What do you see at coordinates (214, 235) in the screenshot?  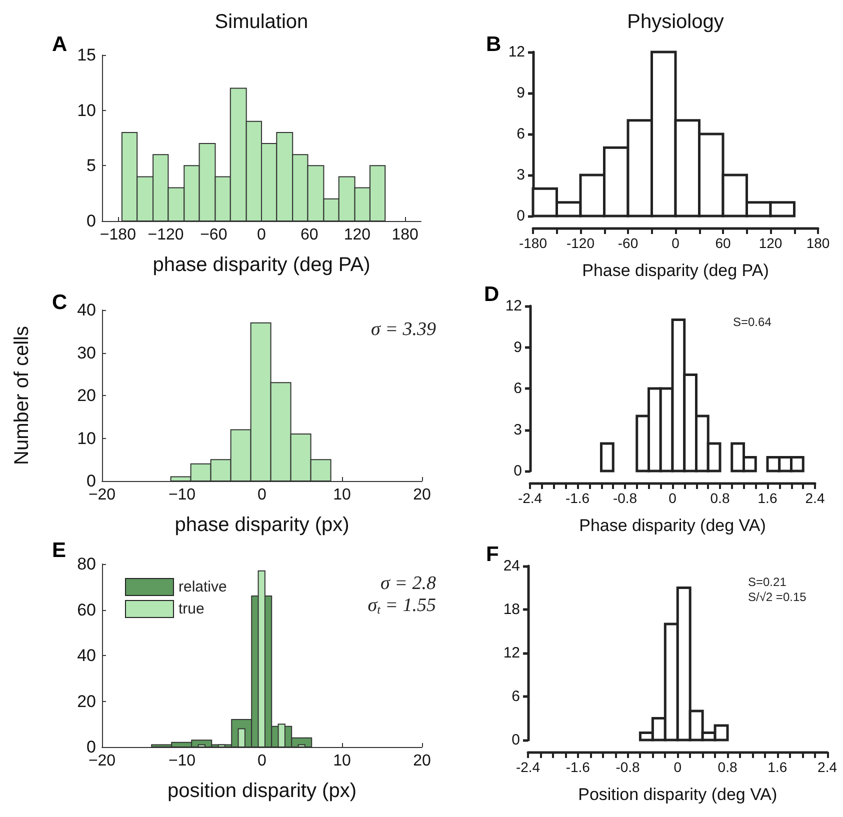 I see `x-tick-label: −60` at bounding box center [214, 235].